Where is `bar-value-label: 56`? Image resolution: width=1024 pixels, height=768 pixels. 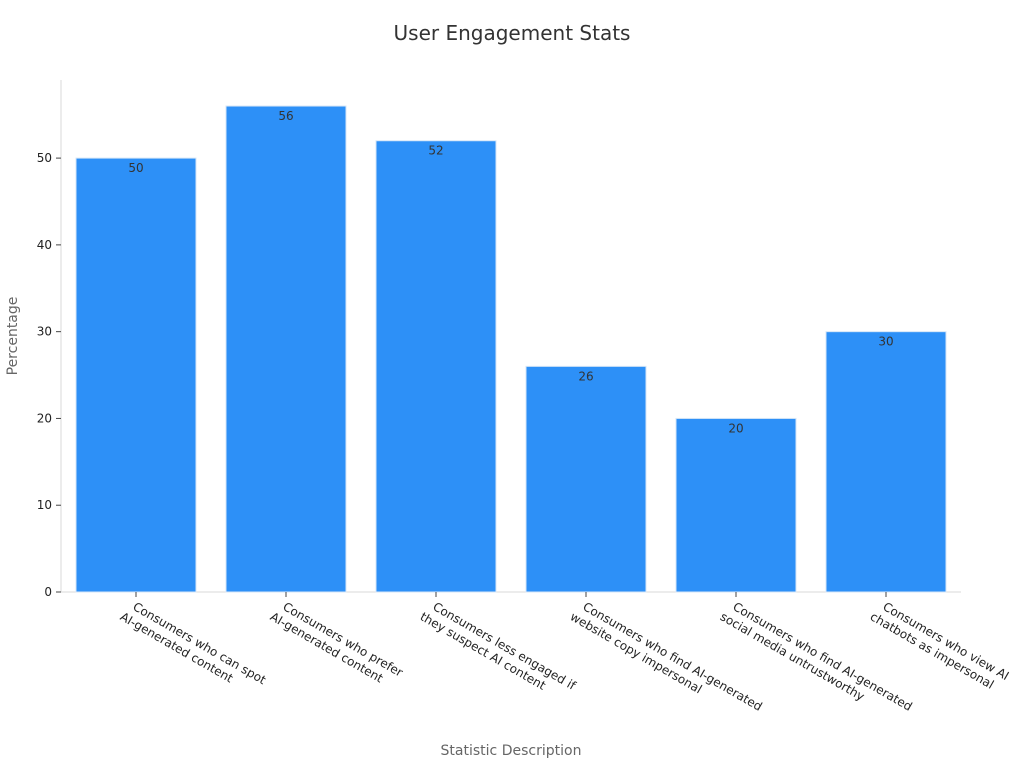
bar-value-label: 56 is located at coordinates (285, 116).